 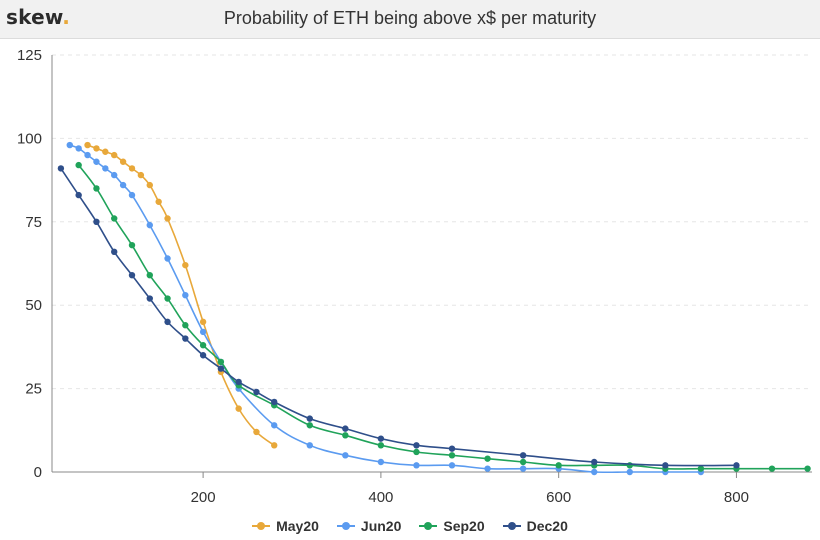 I want to click on y-tick-label-100: 100, so click(x=29, y=138).